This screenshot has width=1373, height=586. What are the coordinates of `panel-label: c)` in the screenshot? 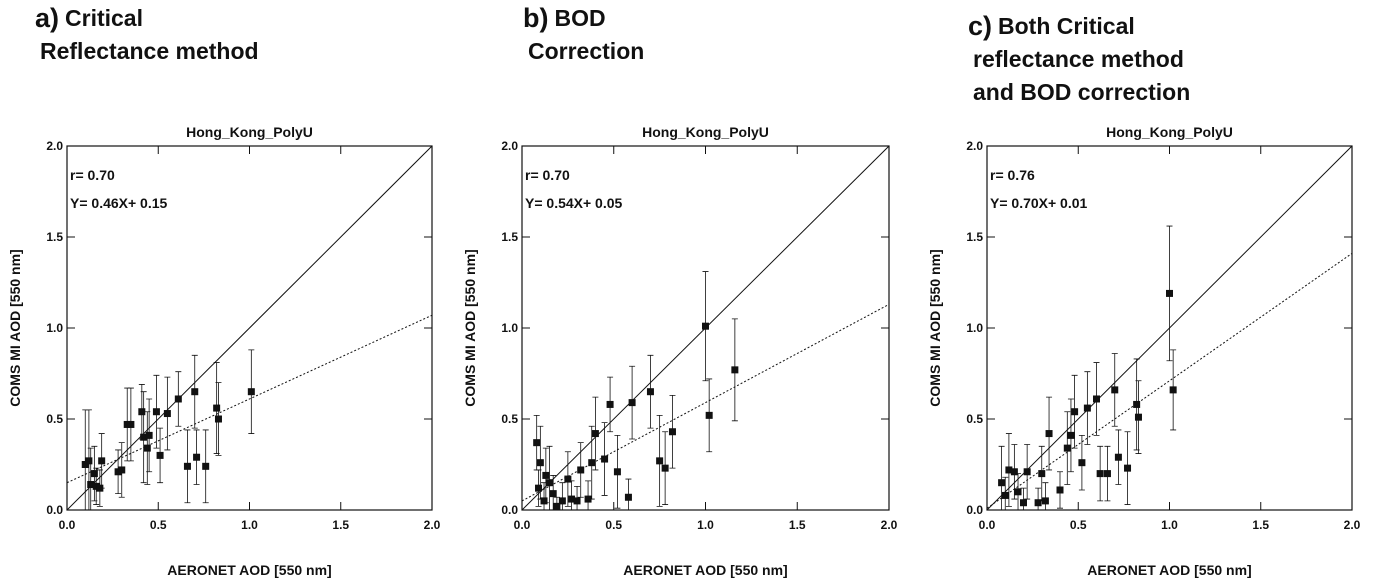 It's located at (980, 26).